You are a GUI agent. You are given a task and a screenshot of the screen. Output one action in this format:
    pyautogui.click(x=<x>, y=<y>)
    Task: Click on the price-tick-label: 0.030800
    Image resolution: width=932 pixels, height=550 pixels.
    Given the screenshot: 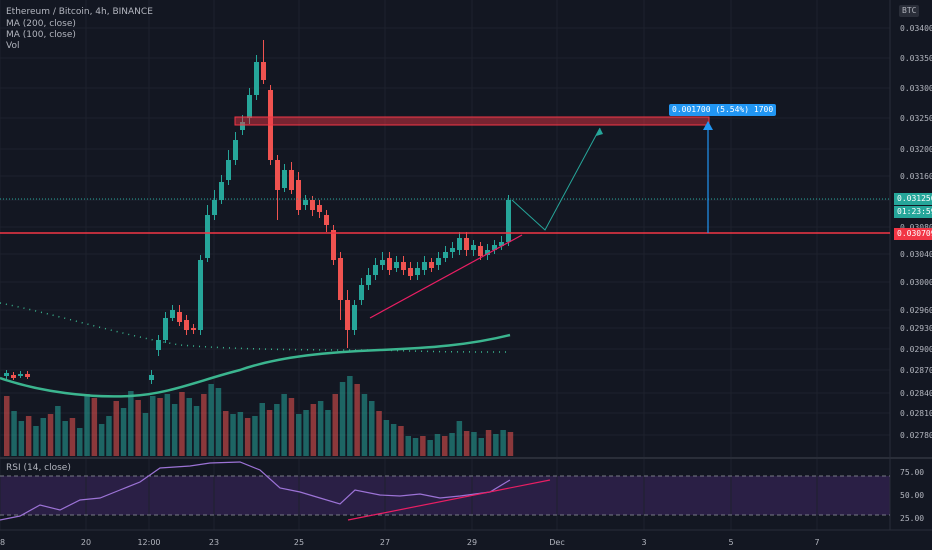 What is the action you would take?
    pyautogui.click(x=916, y=227)
    